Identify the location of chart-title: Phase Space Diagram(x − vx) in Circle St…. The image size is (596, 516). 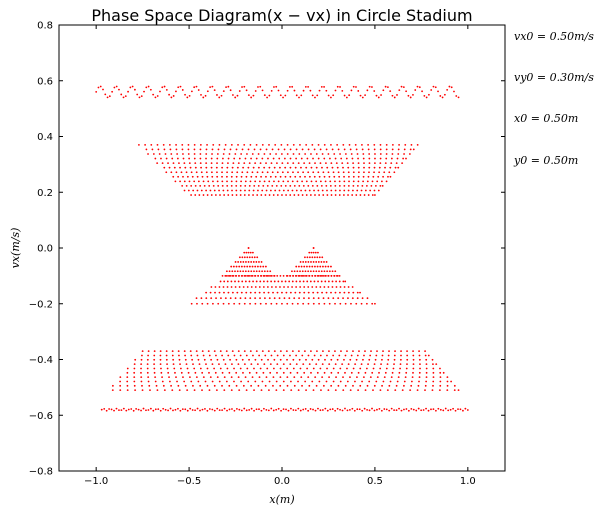
(281, 15).